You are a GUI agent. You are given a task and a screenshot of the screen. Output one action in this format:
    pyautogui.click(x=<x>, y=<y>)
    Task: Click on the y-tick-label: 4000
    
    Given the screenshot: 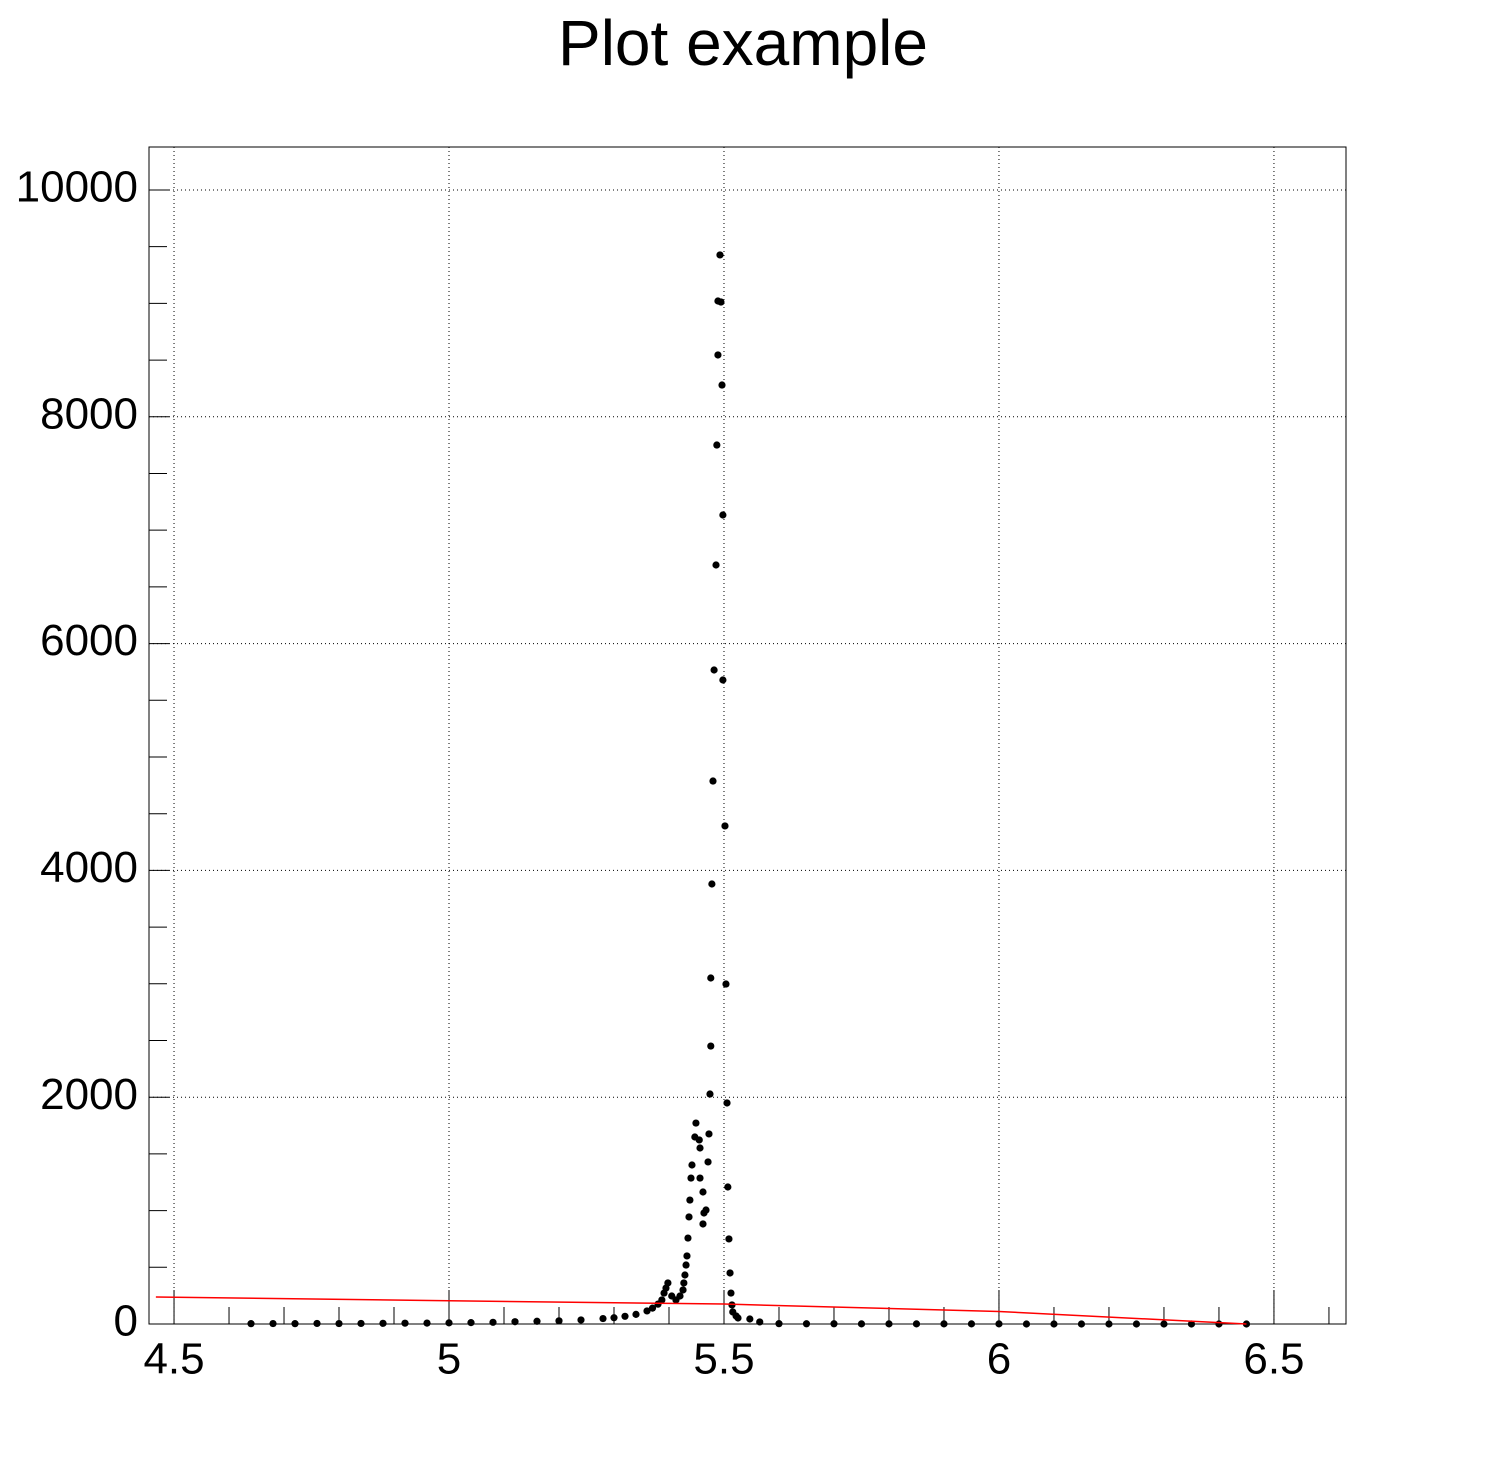 What is the action you would take?
    pyautogui.click(x=89, y=867)
    